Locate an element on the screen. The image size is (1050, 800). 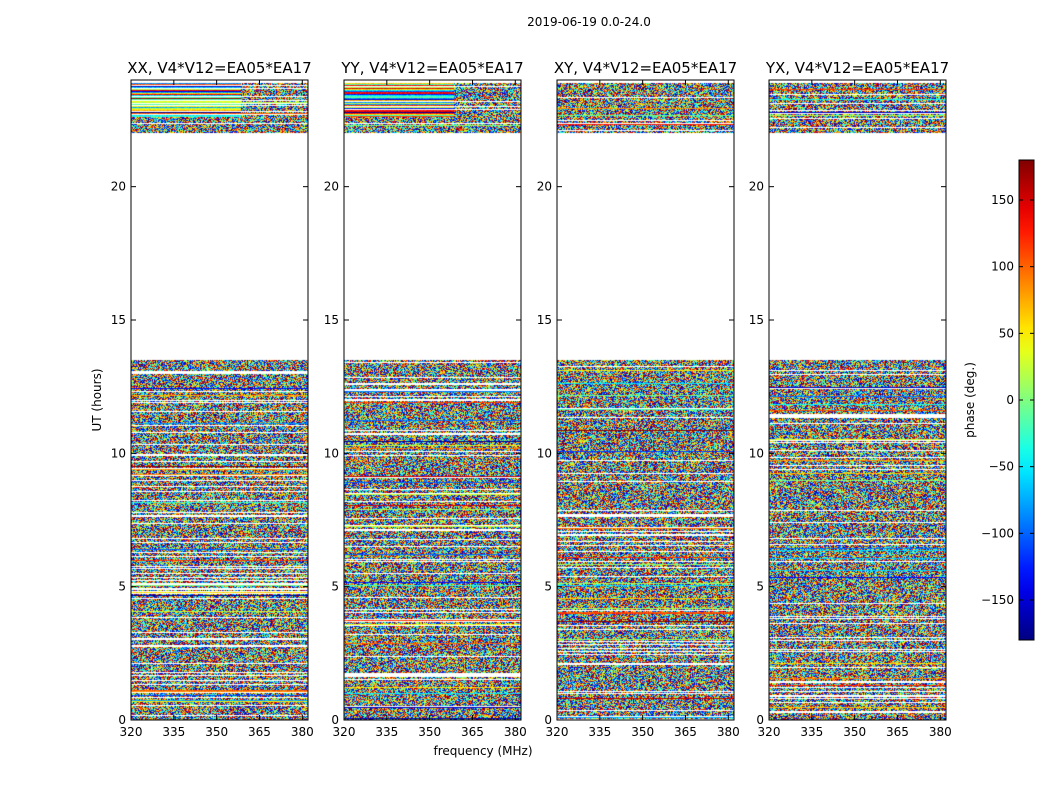
colorbar-tick-label: 100 is located at coordinates (1002, 267).